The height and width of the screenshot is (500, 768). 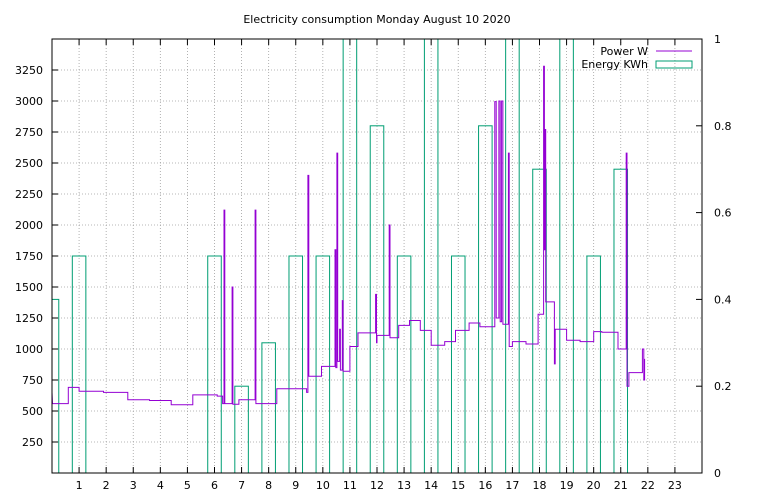 What do you see at coordinates (29, 194) in the screenshot?
I see `y-tick-label: 2250` at bounding box center [29, 194].